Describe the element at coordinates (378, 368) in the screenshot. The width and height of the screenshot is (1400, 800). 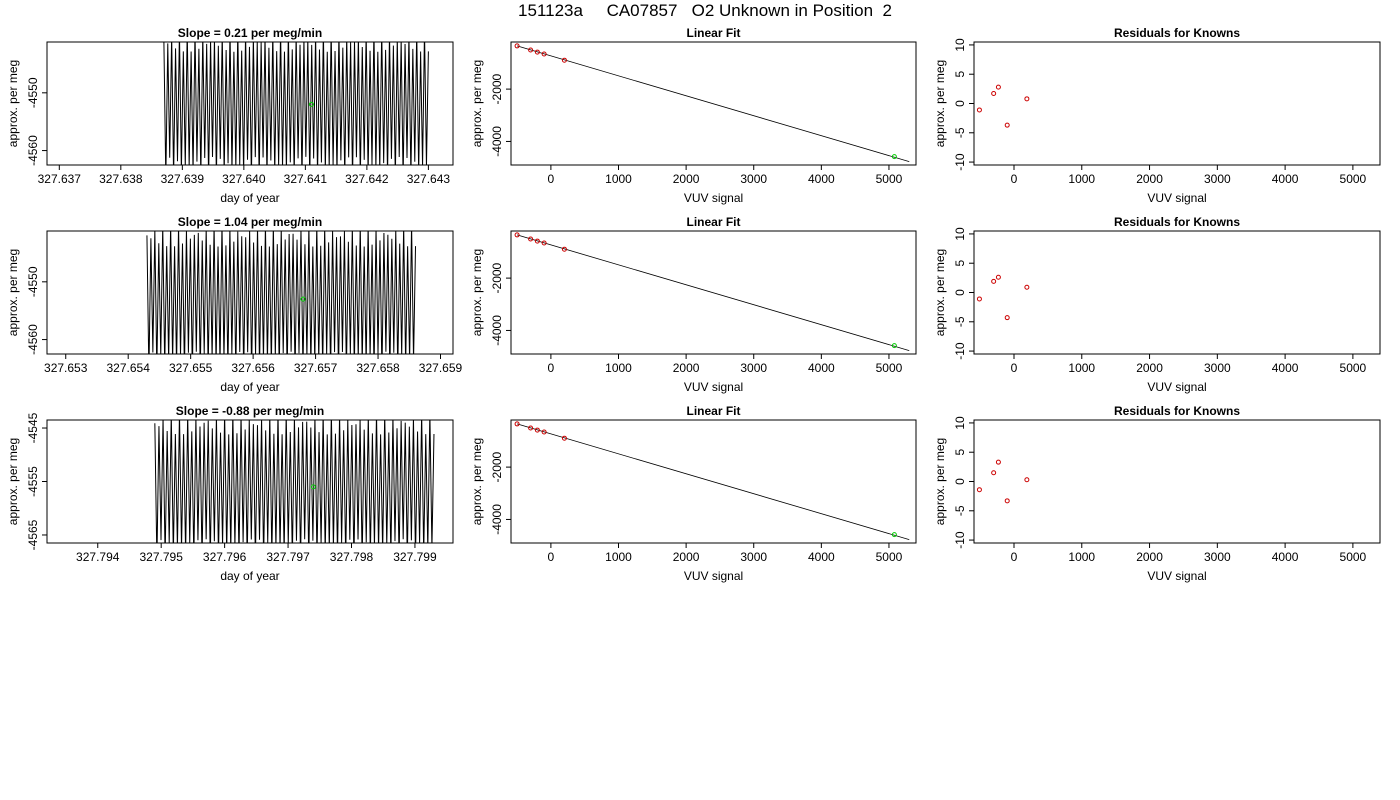
I see `x-tick-label: 327.658` at that location.